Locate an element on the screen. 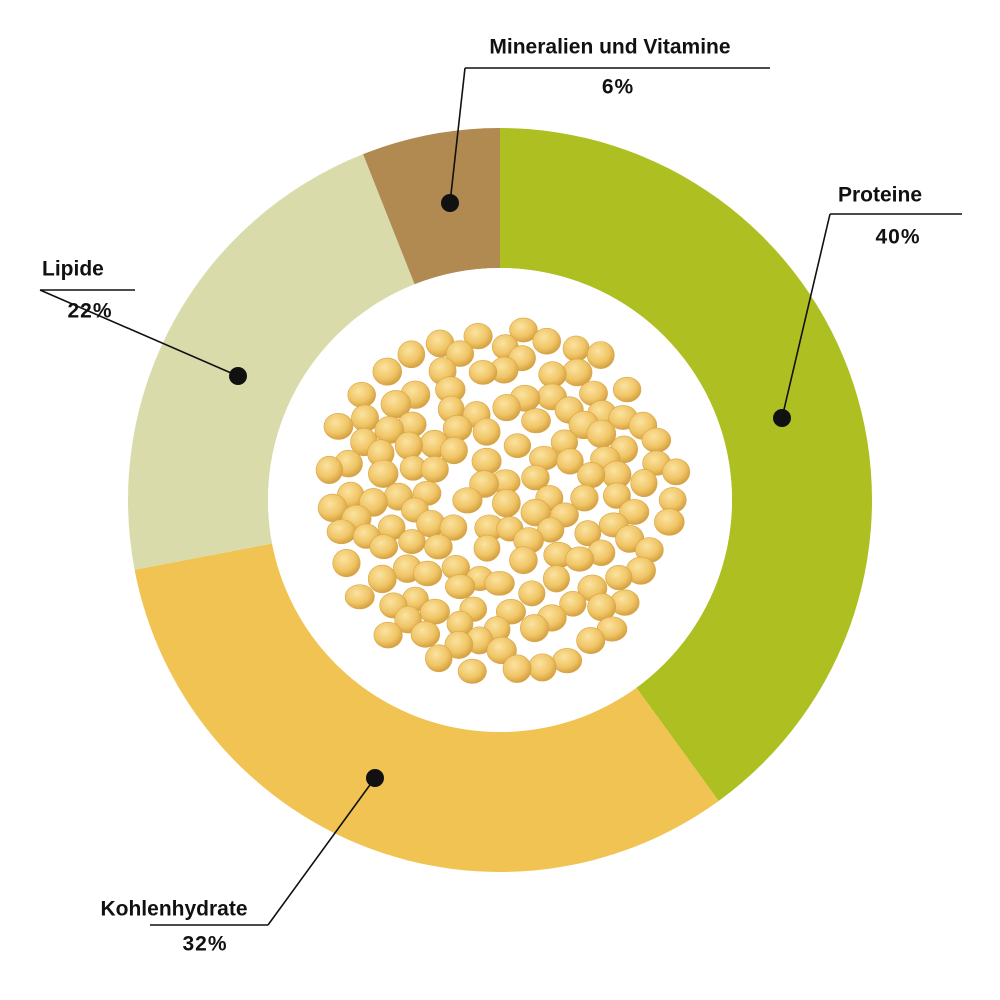 This screenshot has height=1000, width=1000. slice-value-label: 32% is located at coordinates (204, 944).